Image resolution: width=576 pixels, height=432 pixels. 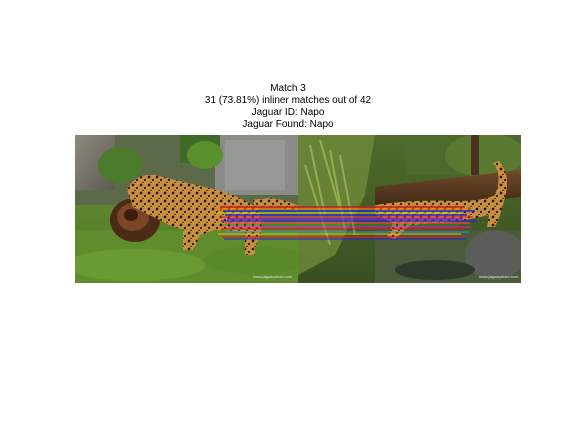 What do you see at coordinates (288, 101) in the screenshot?
I see `title-inlier-matches: 31 (73.81%) inliner matches out of 42` at bounding box center [288, 101].